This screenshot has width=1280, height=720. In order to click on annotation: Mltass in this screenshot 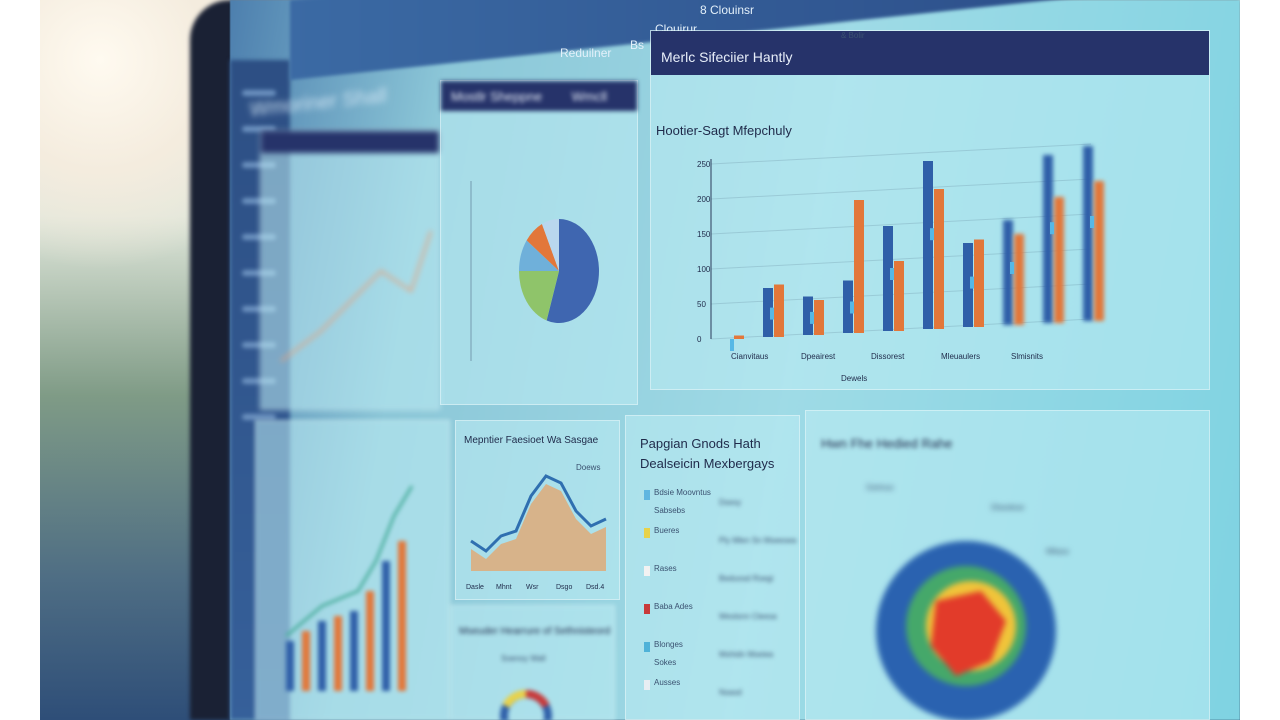, I will do `click(1058, 551)`.